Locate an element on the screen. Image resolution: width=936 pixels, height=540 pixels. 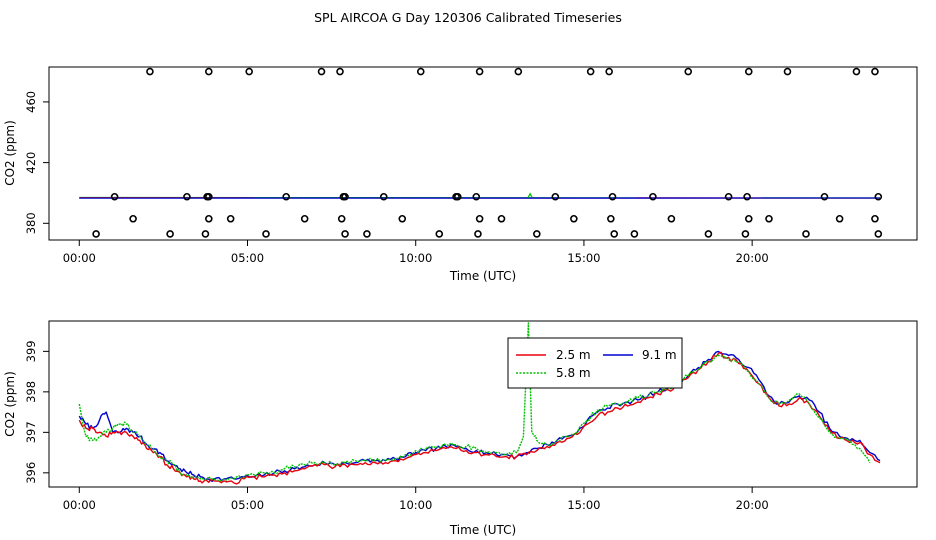
bottom-x-axis-label: Time (UTC) is located at coordinates (482, 530).